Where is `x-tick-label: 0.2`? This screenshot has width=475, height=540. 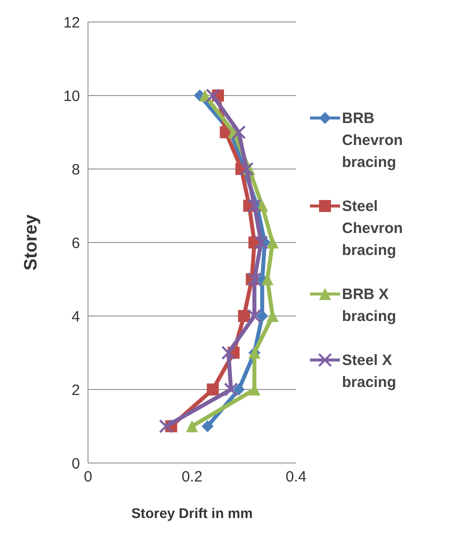
x-tick-label: 0.2 is located at coordinates (192, 477).